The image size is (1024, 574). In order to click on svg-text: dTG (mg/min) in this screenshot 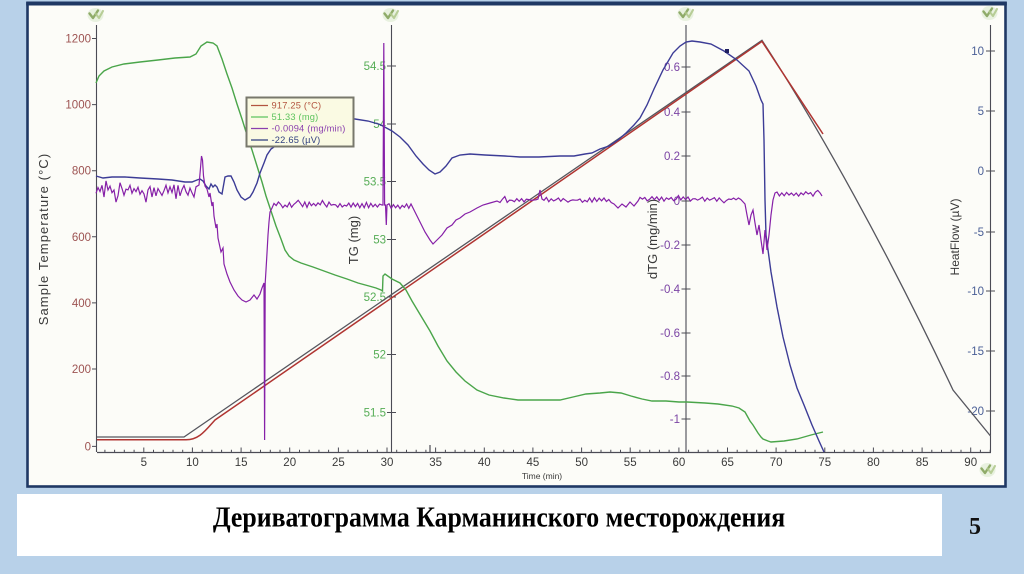, I will do `click(652, 239)`.